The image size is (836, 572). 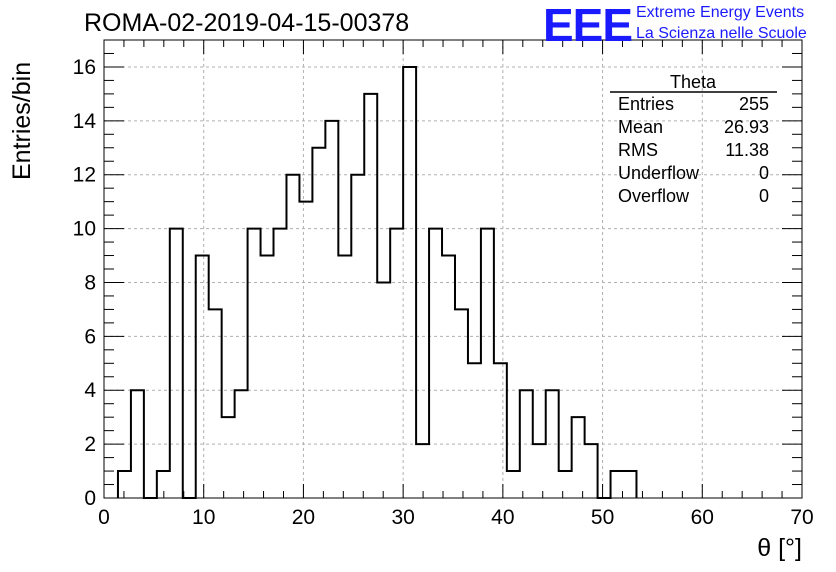 What do you see at coordinates (84, 67) in the screenshot?
I see `y-tick-label: 16` at bounding box center [84, 67].